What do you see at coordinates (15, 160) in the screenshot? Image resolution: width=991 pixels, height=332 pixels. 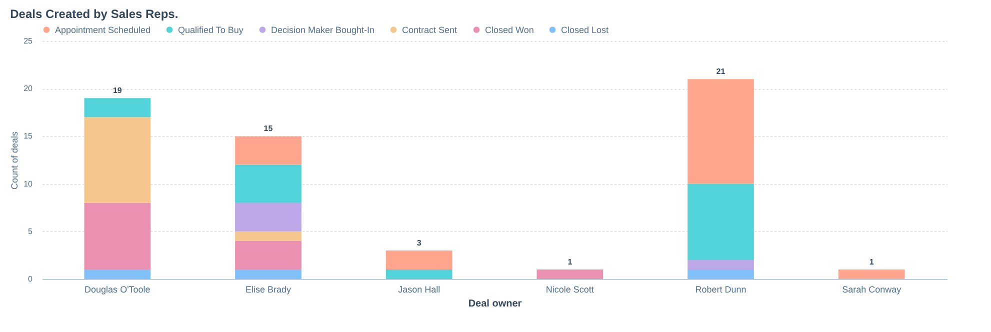 I see `y-axis-title: Count of deals` at bounding box center [15, 160].